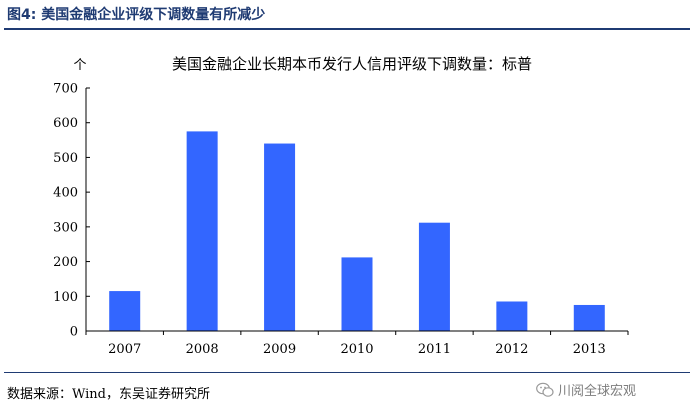  What do you see at coordinates (352, 64) in the screenshot?
I see `chart-title: 美国金融企业长期本币发行人信用评级下调数量：标普` at bounding box center [352, 64].